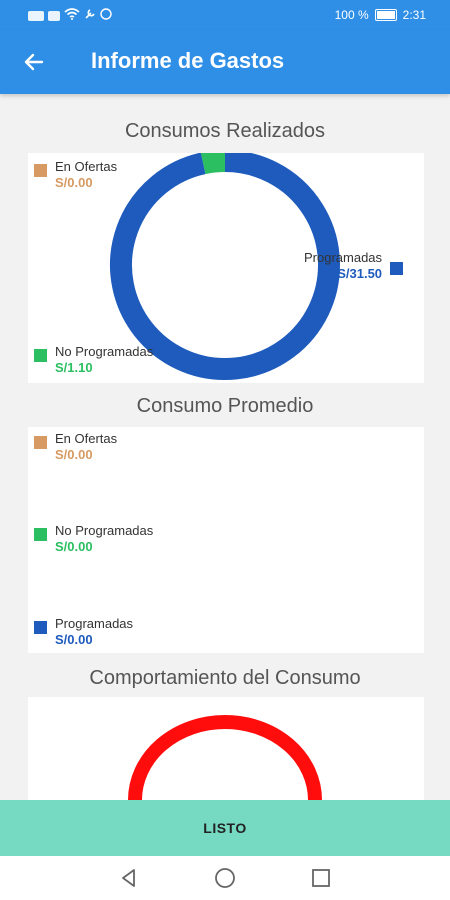 The width and height of the screenshot is (450, 900). I want to click on network-icon, so click(36, 15).